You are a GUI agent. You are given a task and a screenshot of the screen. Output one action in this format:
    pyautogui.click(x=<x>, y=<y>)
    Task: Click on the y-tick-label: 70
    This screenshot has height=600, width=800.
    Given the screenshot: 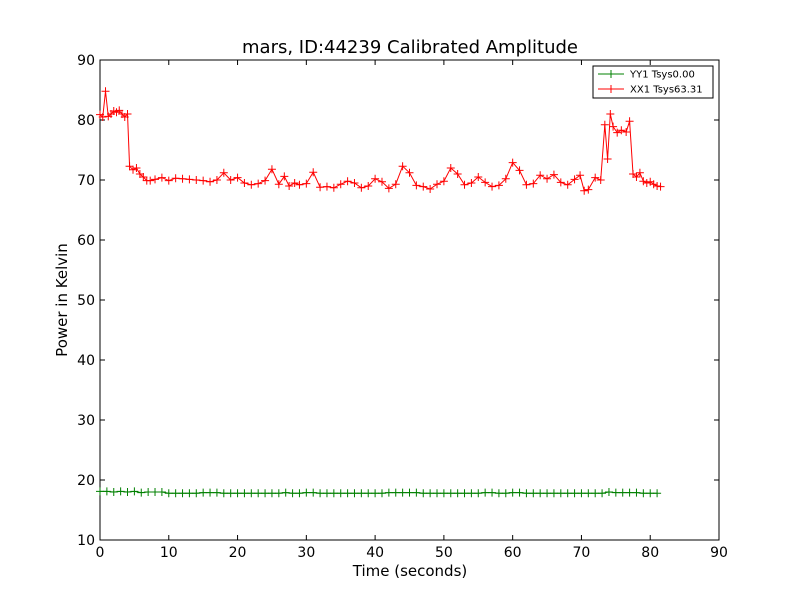 What is the action you would take?
    pyautogui.click(x=86, y=181)
    